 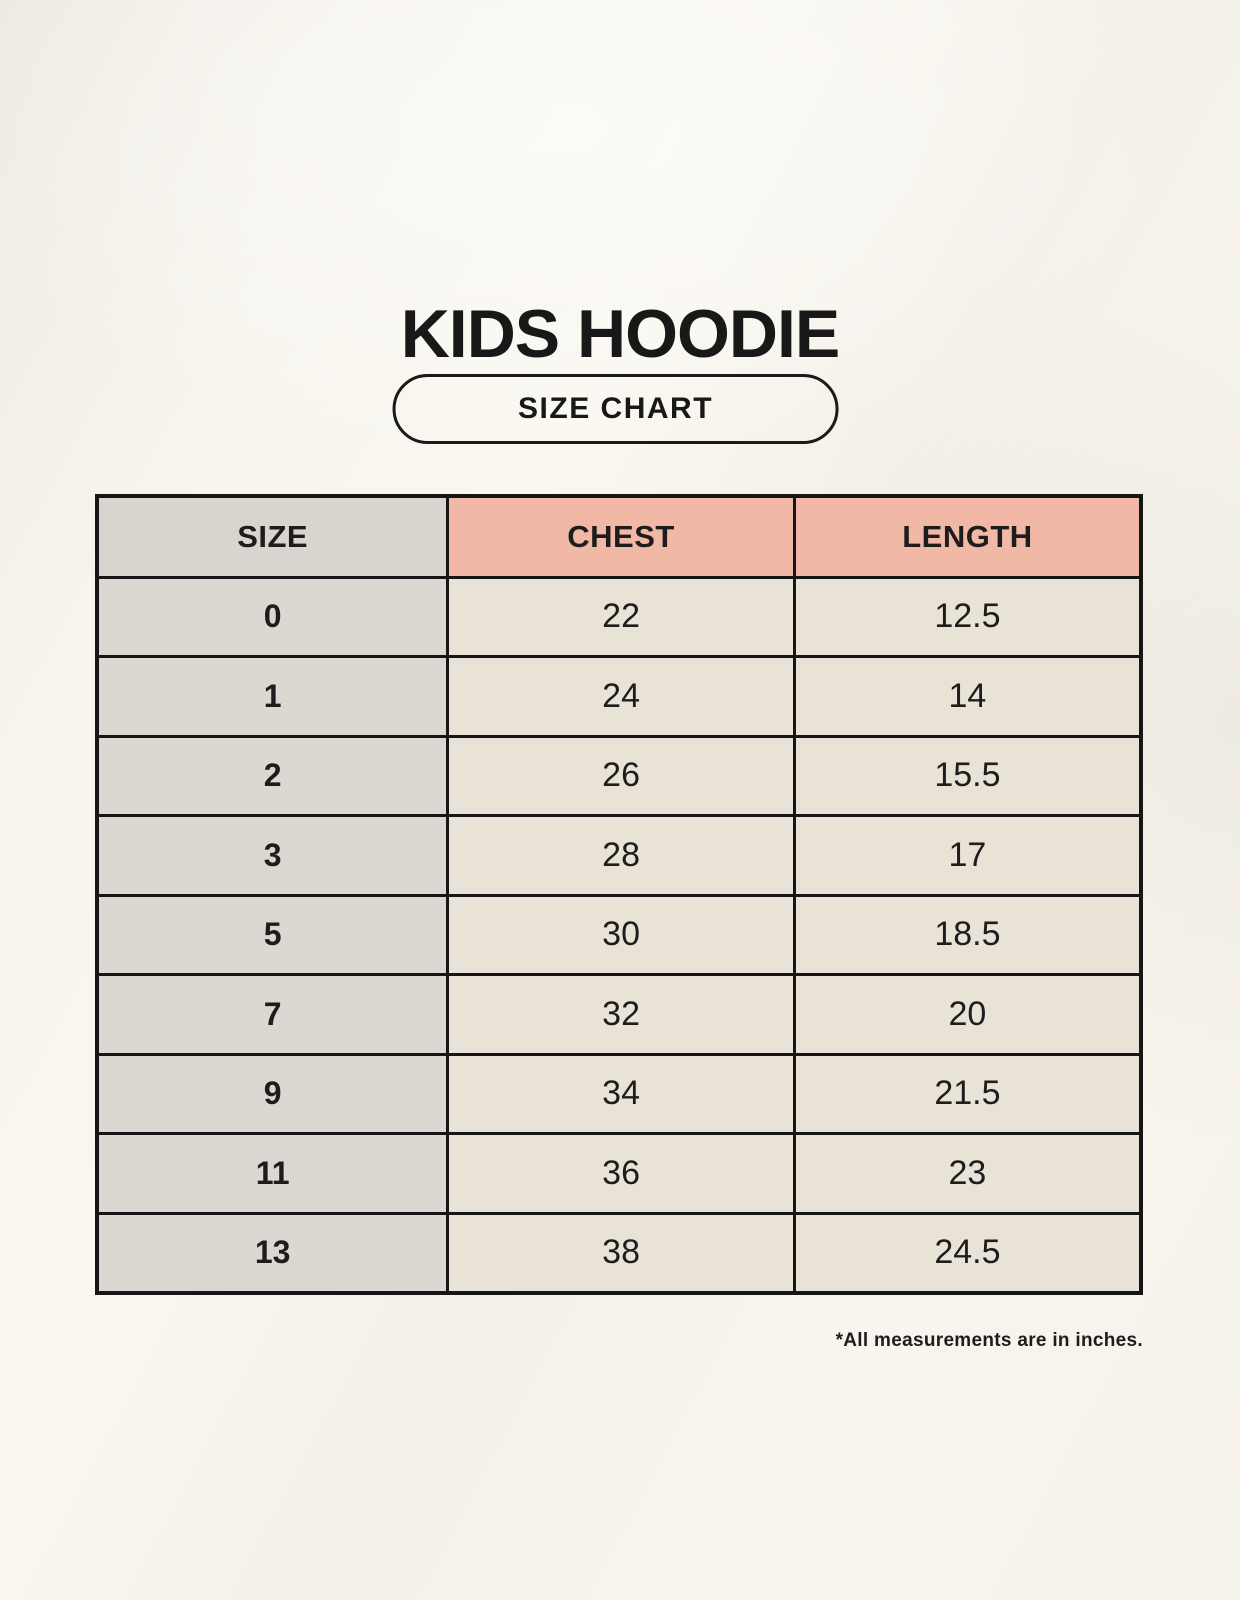 I want to click on table-row: 5 30 18.5, so click(x=619, y=934).